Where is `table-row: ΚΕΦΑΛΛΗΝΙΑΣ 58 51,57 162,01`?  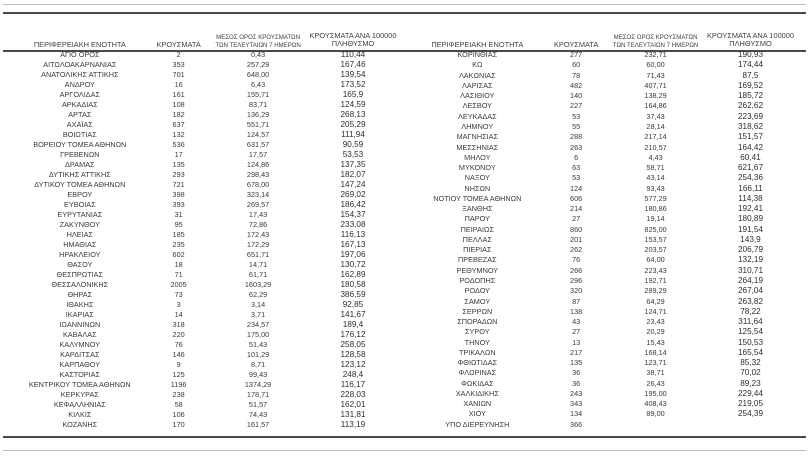 table-row: ΚΕΦΑΛΛΗΝΙΑΣ 58 51,57 162,01 is located at coordinates (206, 405).